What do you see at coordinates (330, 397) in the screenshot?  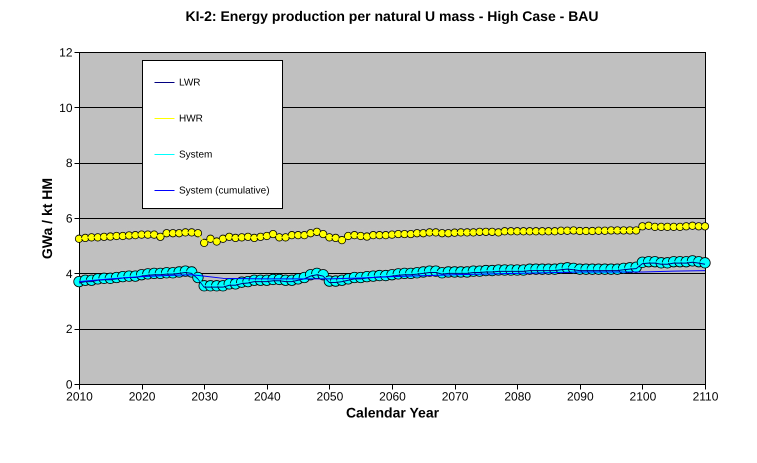 I see `x-tick-label: 2050` at bounding box center [330, 397].